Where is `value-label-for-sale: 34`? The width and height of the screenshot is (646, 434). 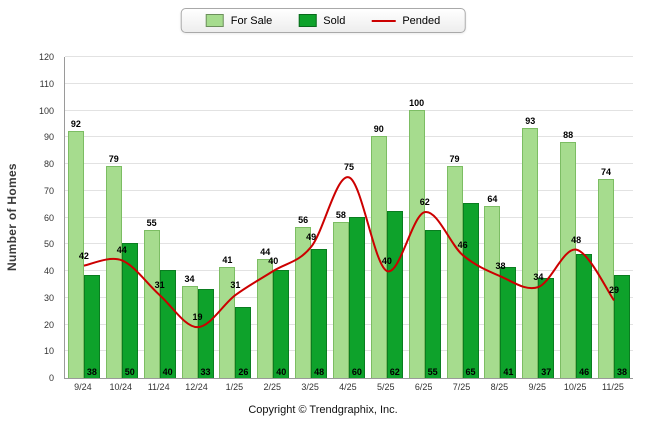 value-label-for-sale: 34 is located at coordinates (189, 279).